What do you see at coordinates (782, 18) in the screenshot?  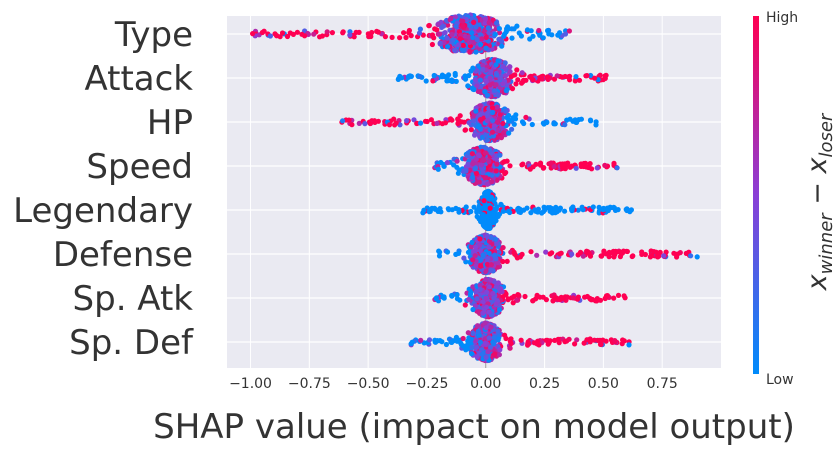 I see `colorbar-high-label: High` at bounding box center [782, 18].